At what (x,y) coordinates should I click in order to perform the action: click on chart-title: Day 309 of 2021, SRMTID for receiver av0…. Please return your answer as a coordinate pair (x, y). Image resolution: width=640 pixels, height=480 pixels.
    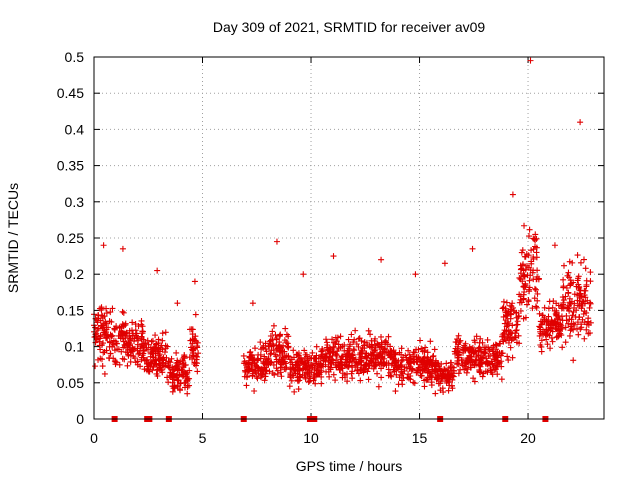
    Looking at the image, I should click on (349, 27).